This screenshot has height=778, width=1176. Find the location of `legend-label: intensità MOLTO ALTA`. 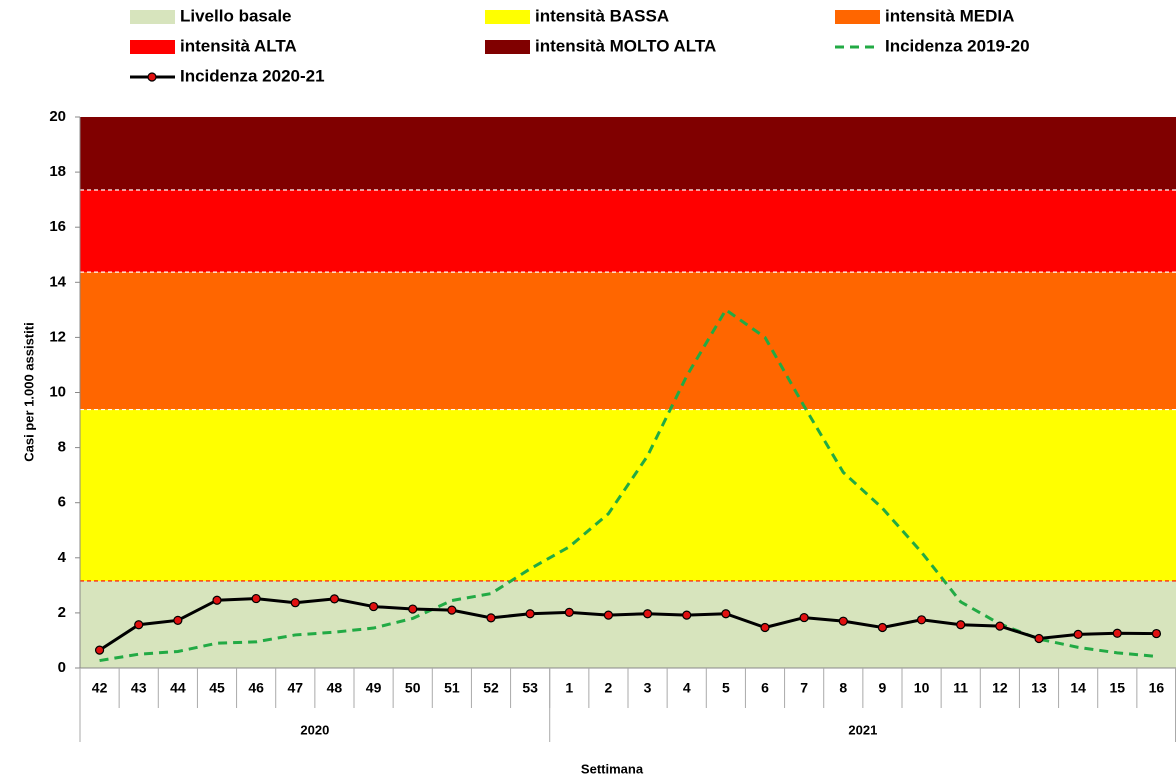

legend-label: intensità MOLTO ALTA is located at coordinates (625, 45).